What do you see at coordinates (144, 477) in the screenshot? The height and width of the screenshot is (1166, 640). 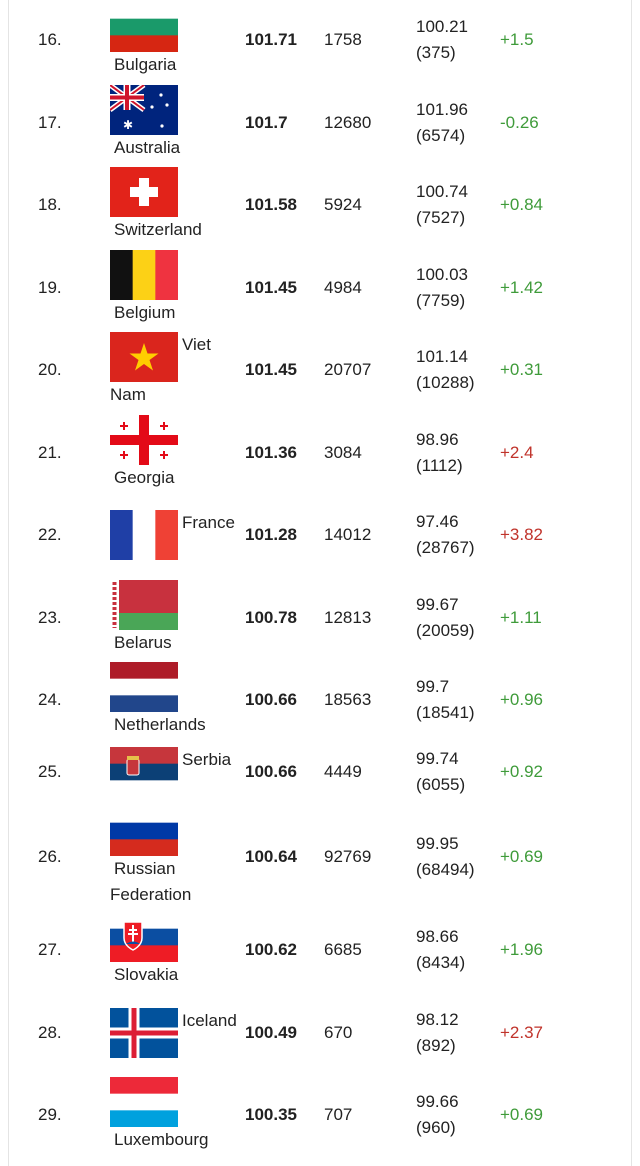 I see `country-name: Georgia` at bounding box center [144, 477].